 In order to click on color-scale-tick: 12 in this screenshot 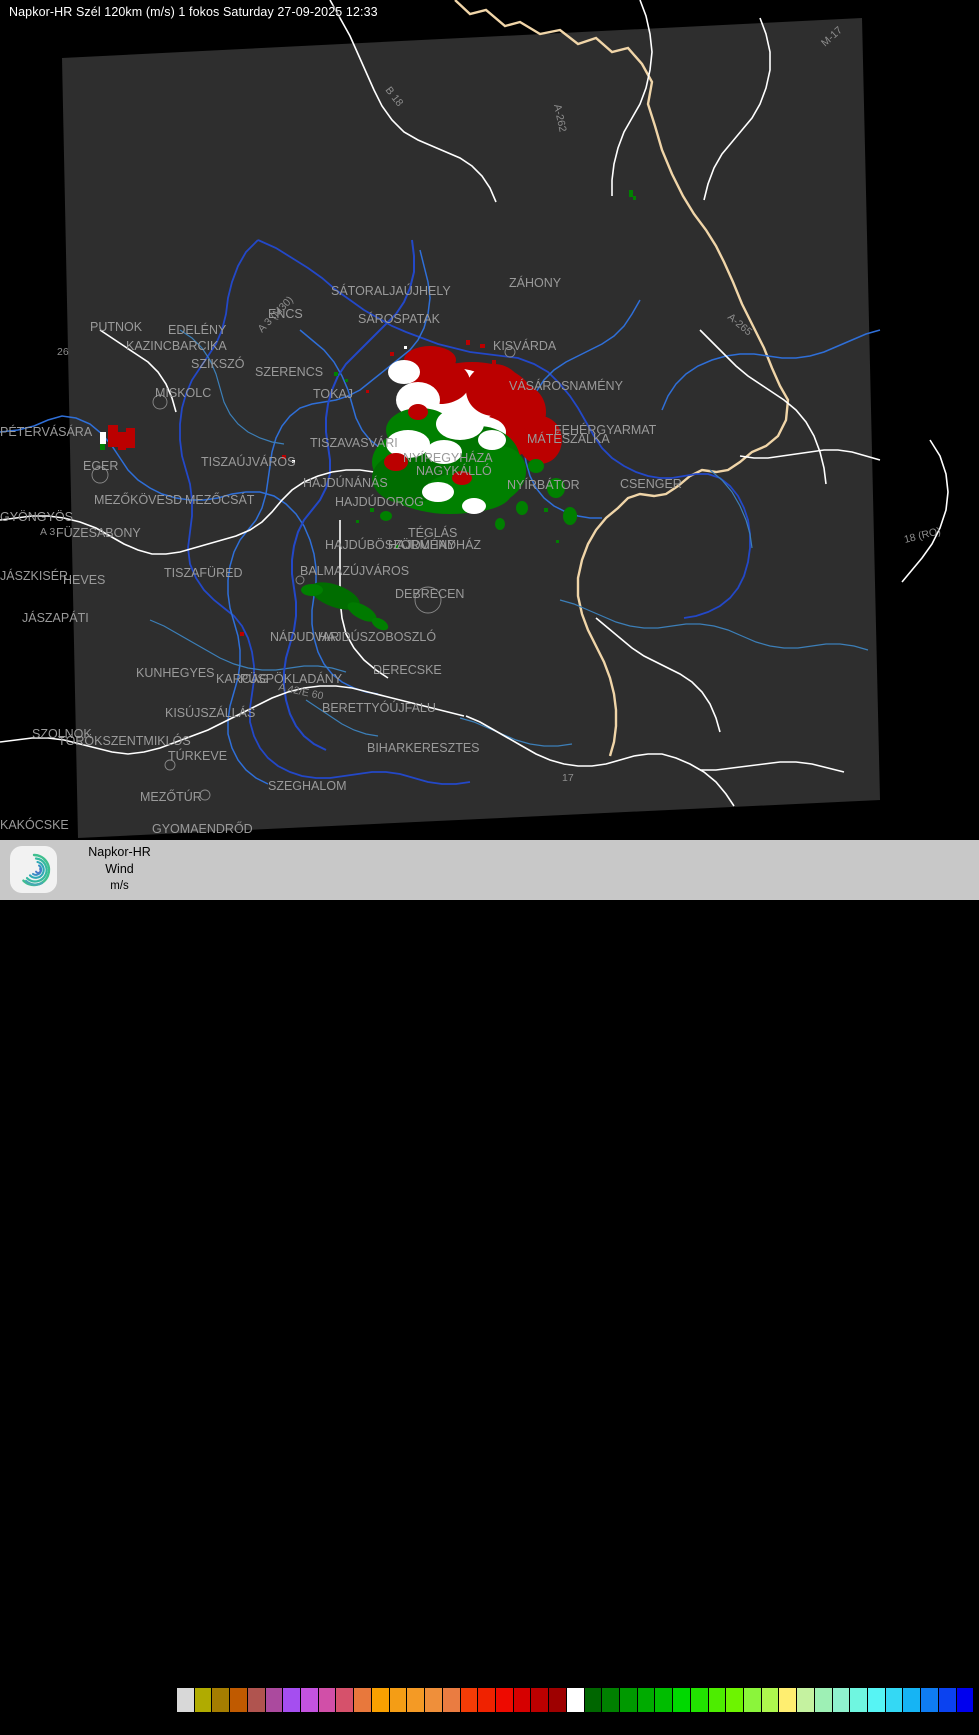, I will do `click(690, 1721)`.